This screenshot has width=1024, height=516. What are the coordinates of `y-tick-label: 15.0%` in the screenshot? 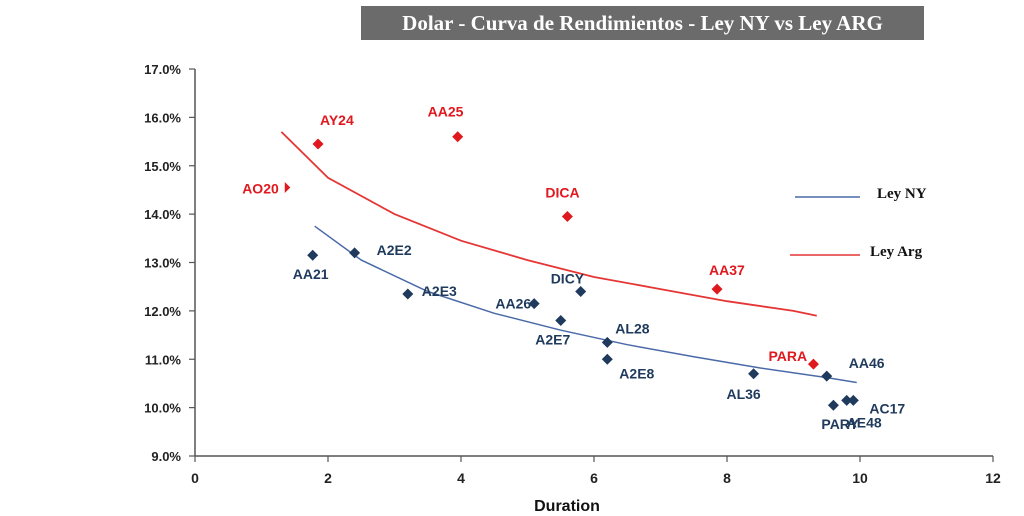 It's located at (162, 166).